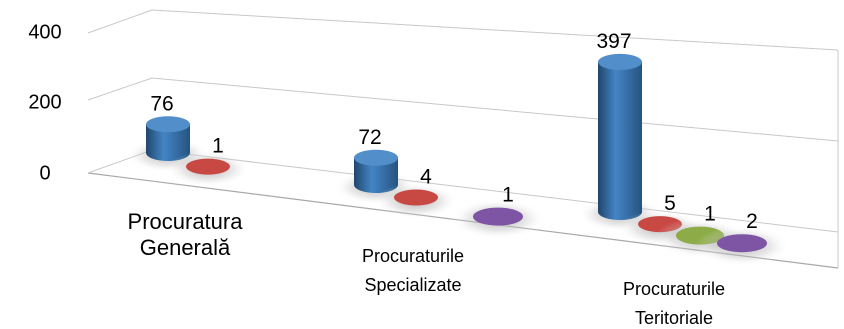 The width and height of the screenshot is (844, 329). I want to click on y-tick-label: 400, so click(44, 32).